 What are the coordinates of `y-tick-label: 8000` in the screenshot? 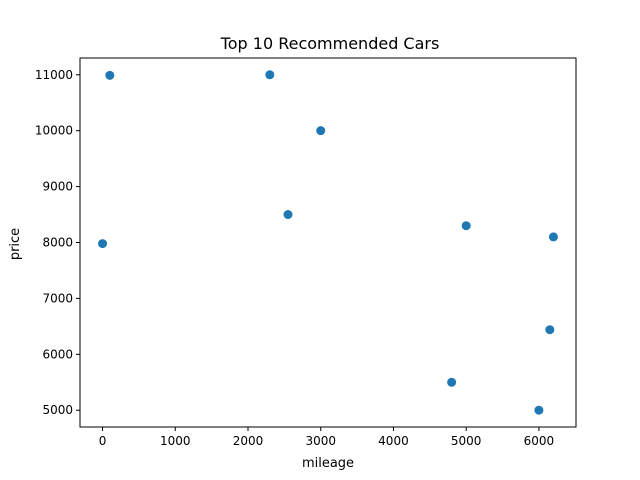 It's located at (57, 243).